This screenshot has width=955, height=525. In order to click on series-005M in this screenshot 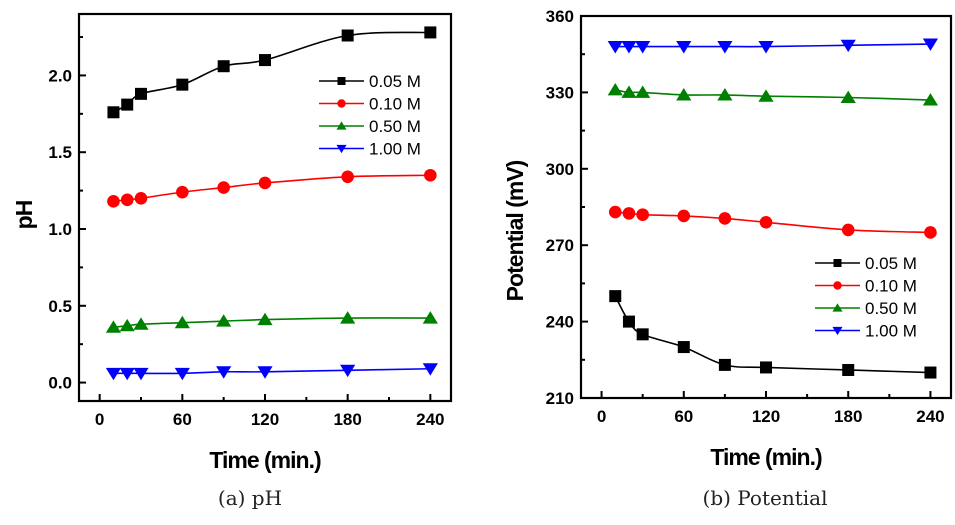, I will do `click(272, 72)`.